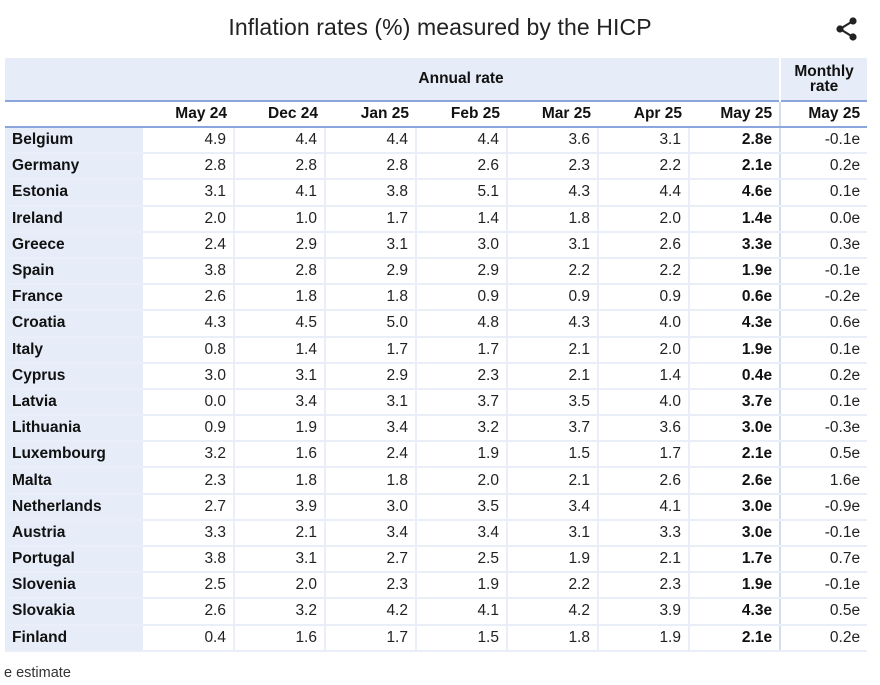 The width and height of the screenshot is (880, 685). I want to click on country-label: Netherlands, so click(74, 507).